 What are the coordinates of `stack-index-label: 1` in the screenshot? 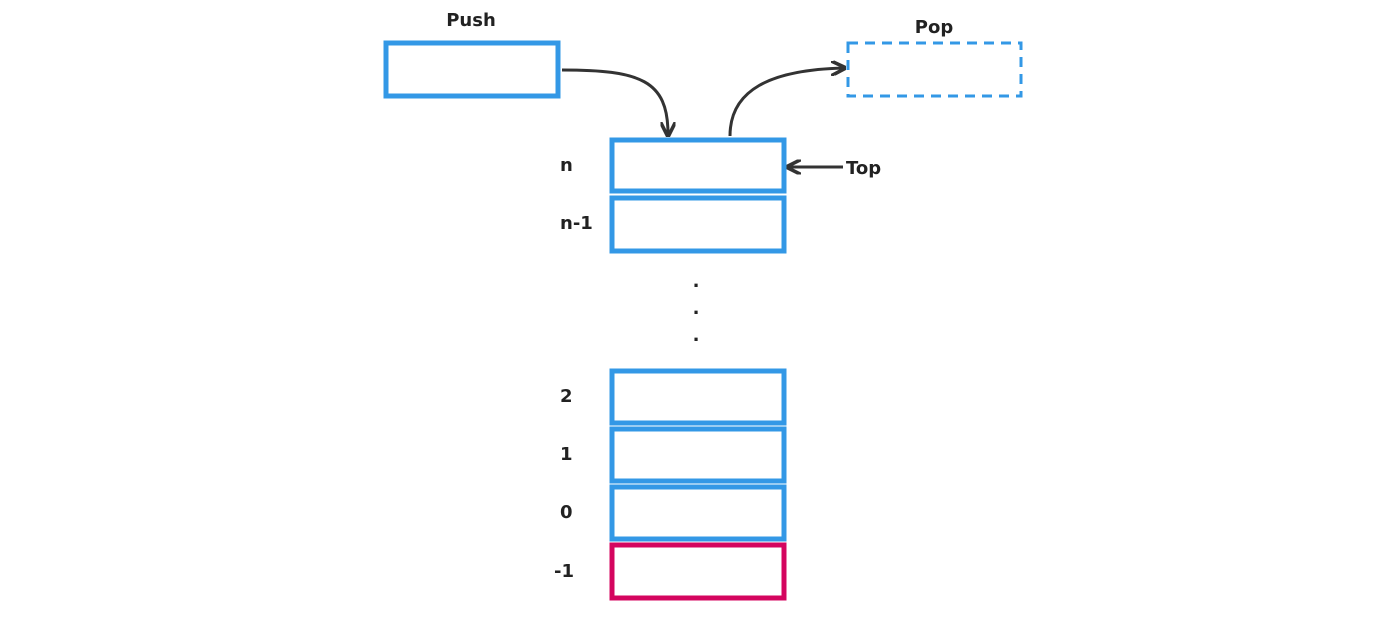 It's located at (566, 454).